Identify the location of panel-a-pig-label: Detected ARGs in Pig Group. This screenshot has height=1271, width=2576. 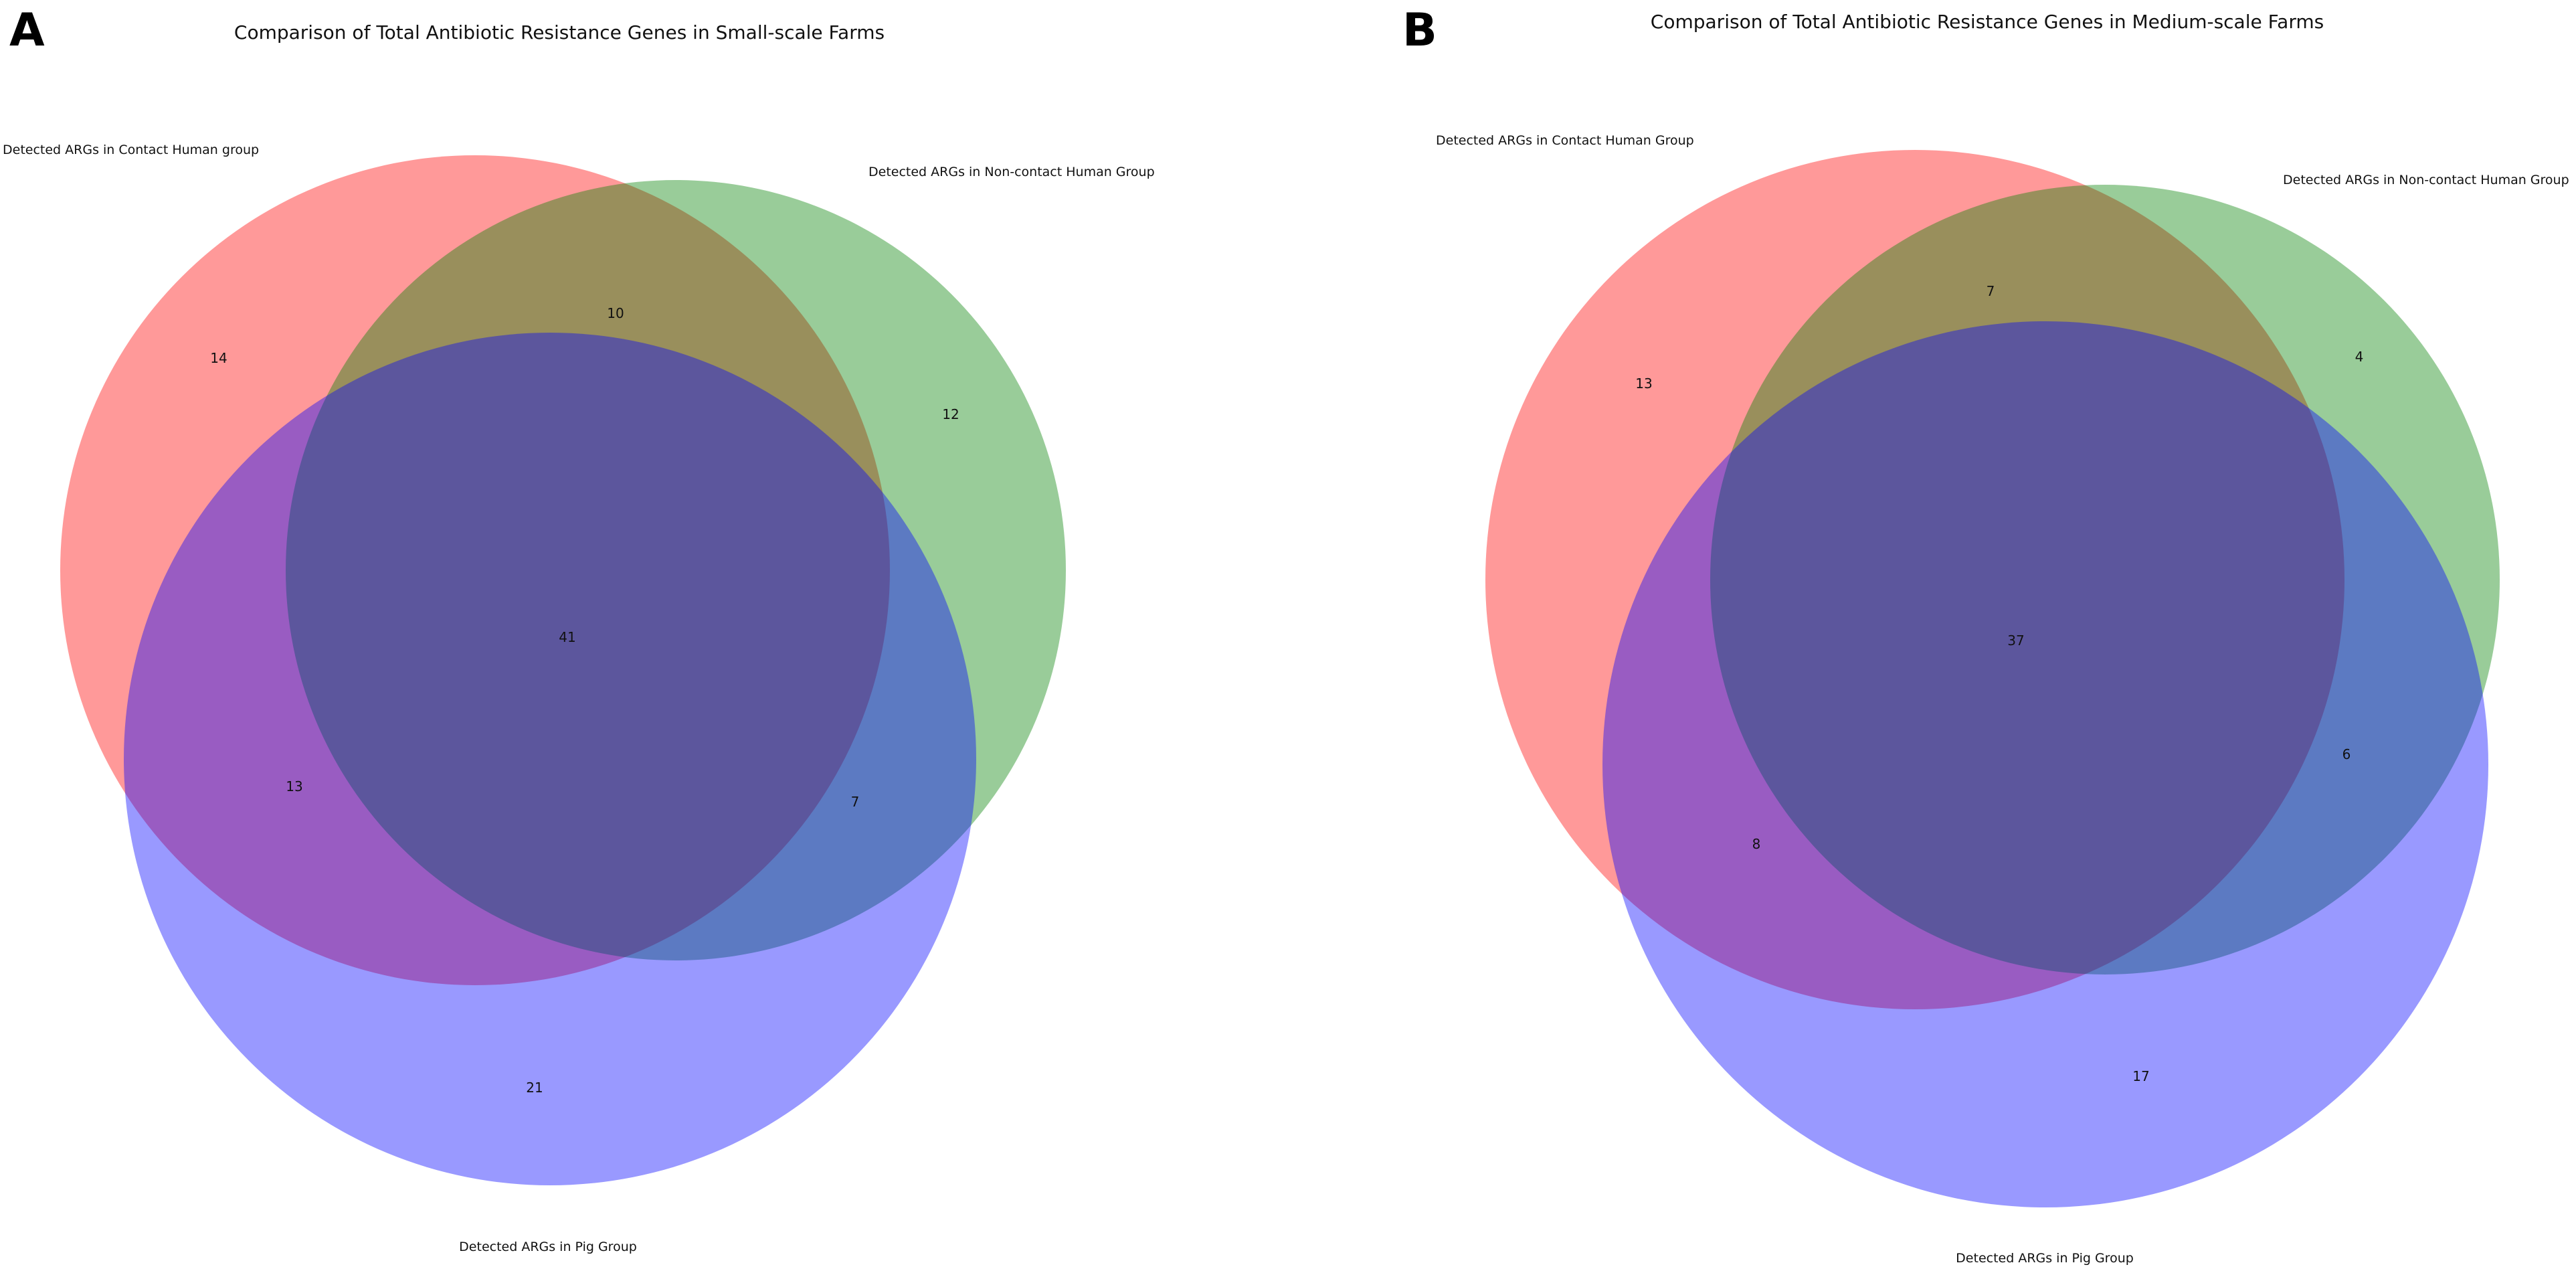
(548, 1247).